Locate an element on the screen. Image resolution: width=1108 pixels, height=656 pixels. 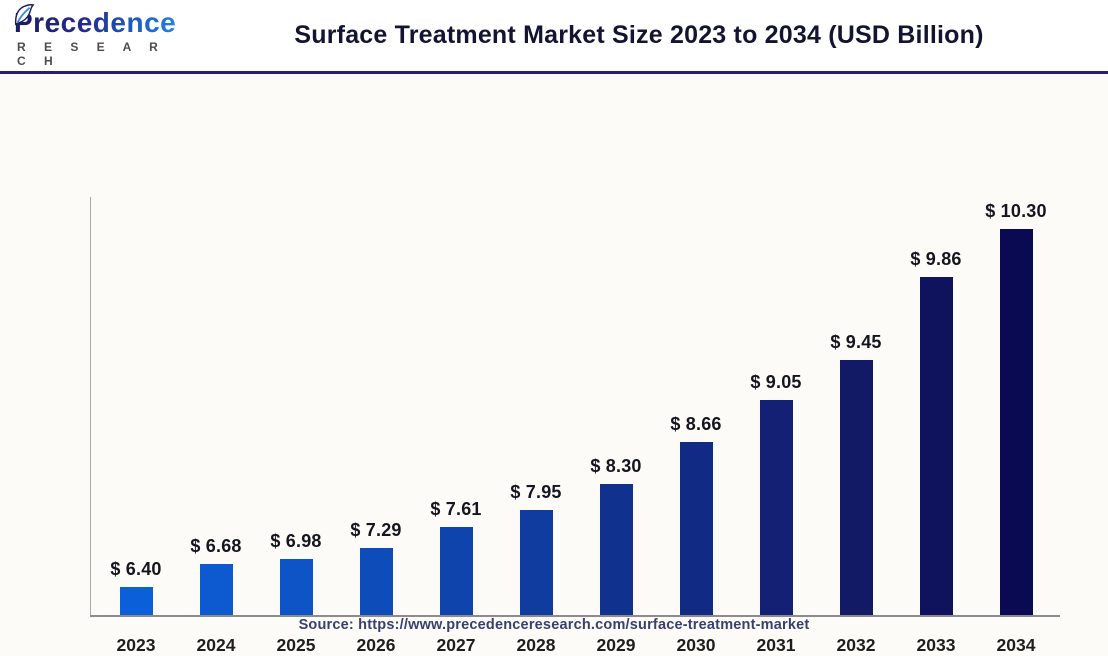
bar-value-label-2027: $ 7.61 is located at coordinates (456, 509).